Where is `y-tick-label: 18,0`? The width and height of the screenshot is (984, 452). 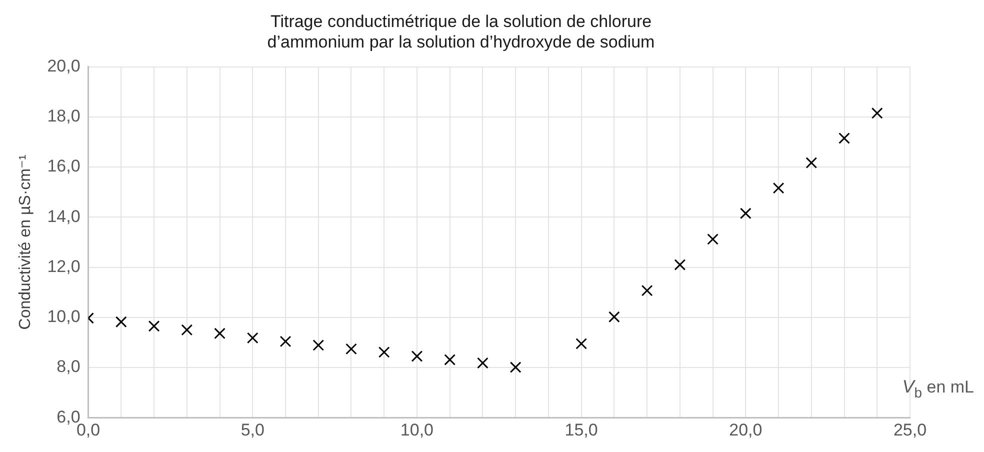
y-tick-label: 18,0 is located at coordinates (63, 116).